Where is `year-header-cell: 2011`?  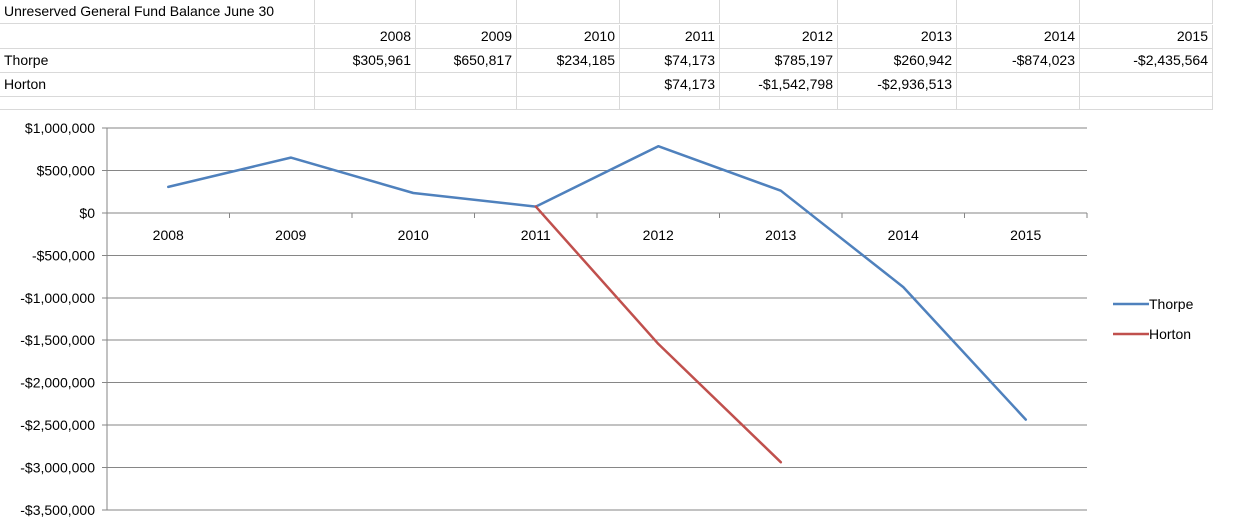
year-header-cell: 2011 is located at coordinates (670, 37).